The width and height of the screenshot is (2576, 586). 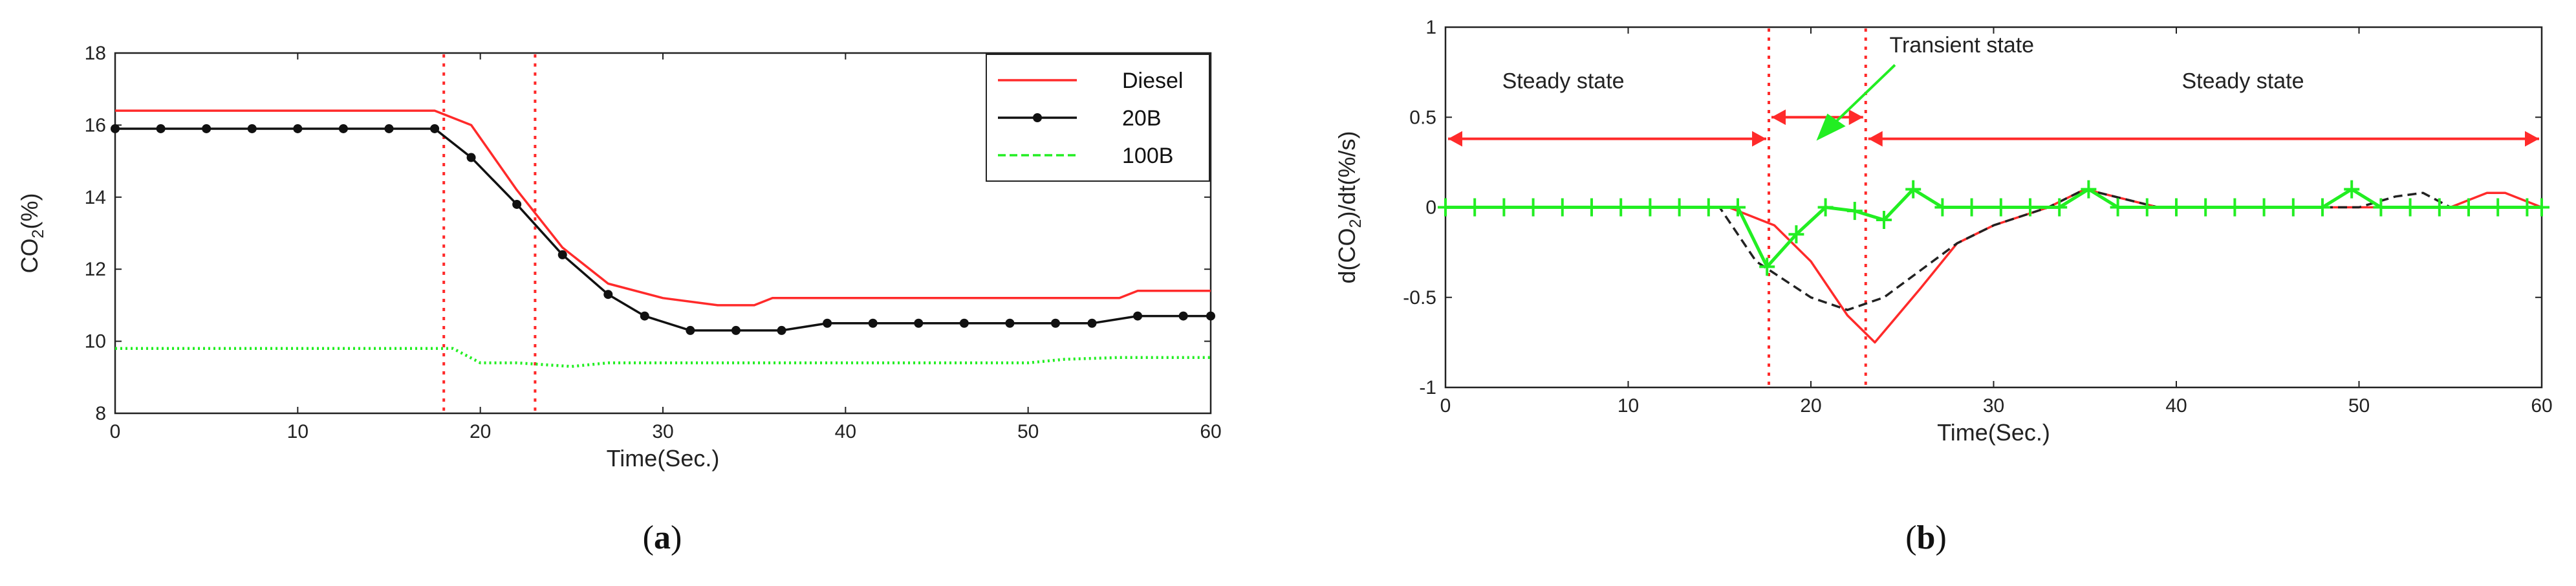 What do you see at coordinates (100, 413) in the screenshot?
I see `y-tick-label: 8` at bounding box center [100, 413].